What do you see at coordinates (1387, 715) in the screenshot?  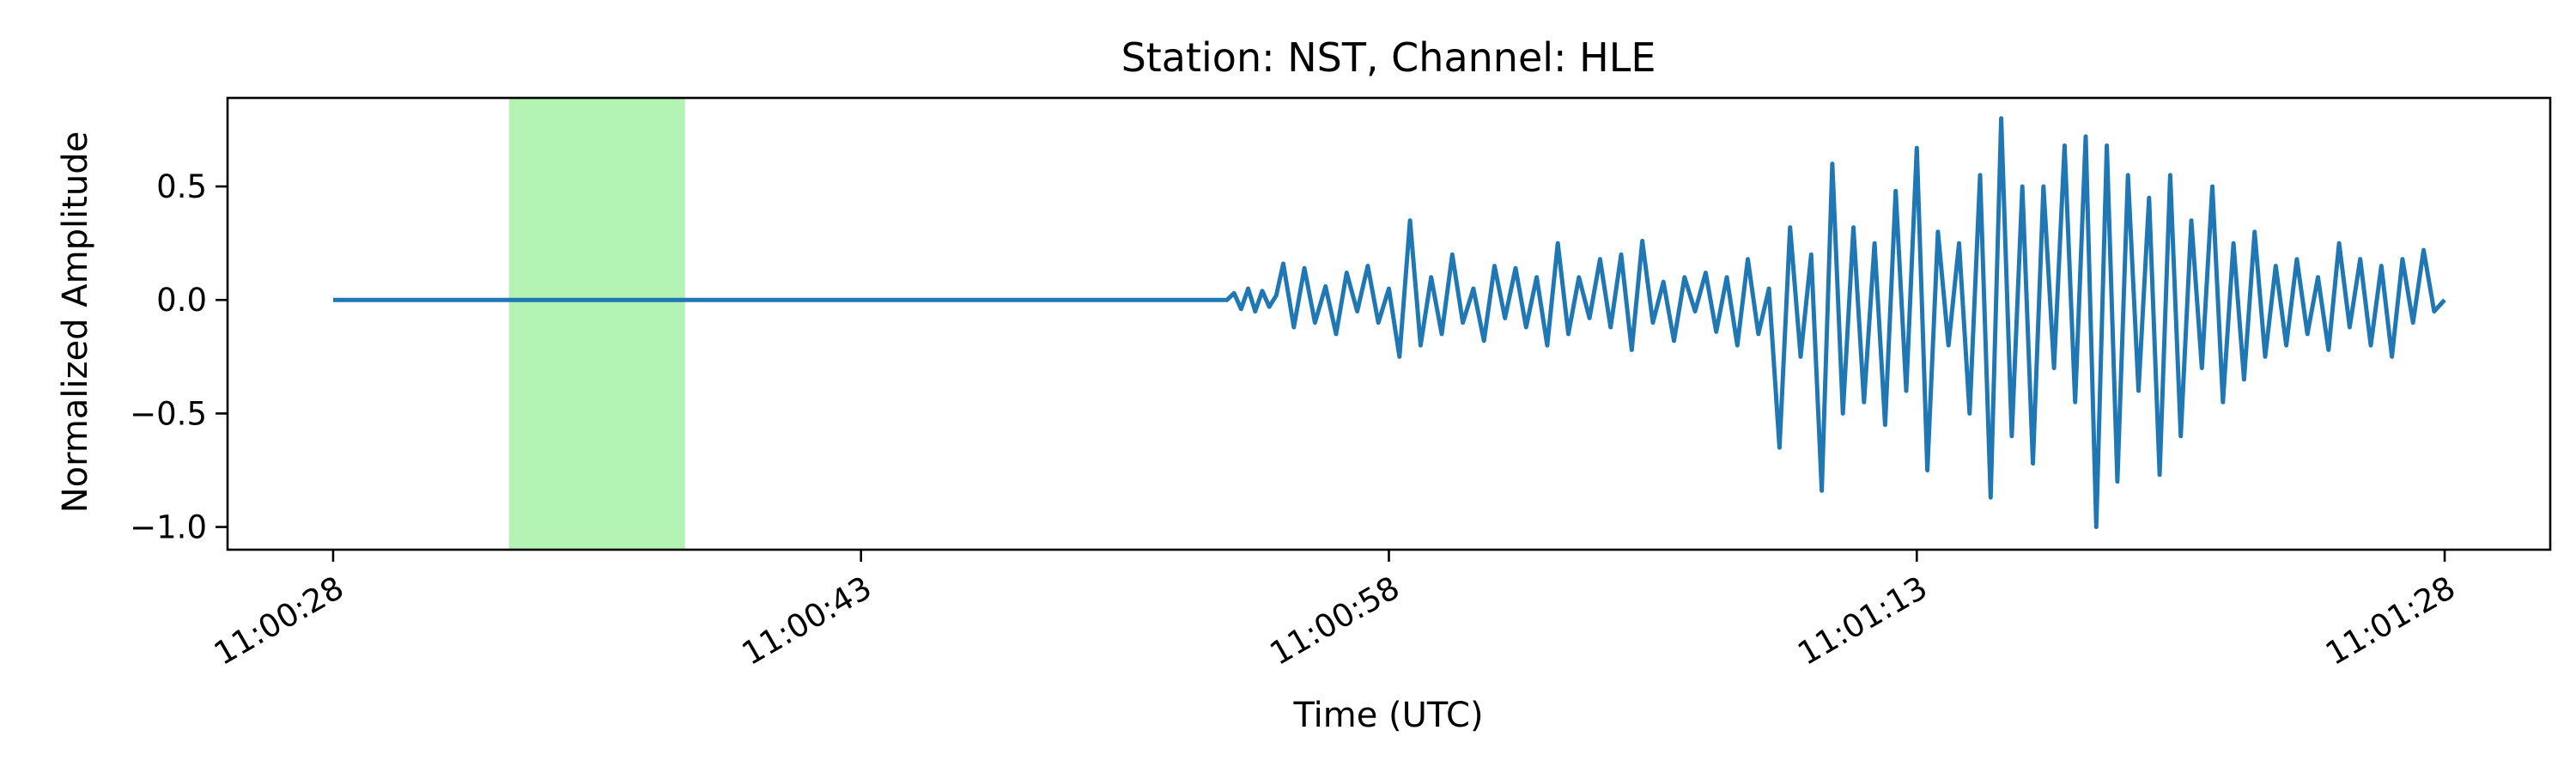 I see `x-axis-title: Time (UTC)` at bounding box center [1387, 715].